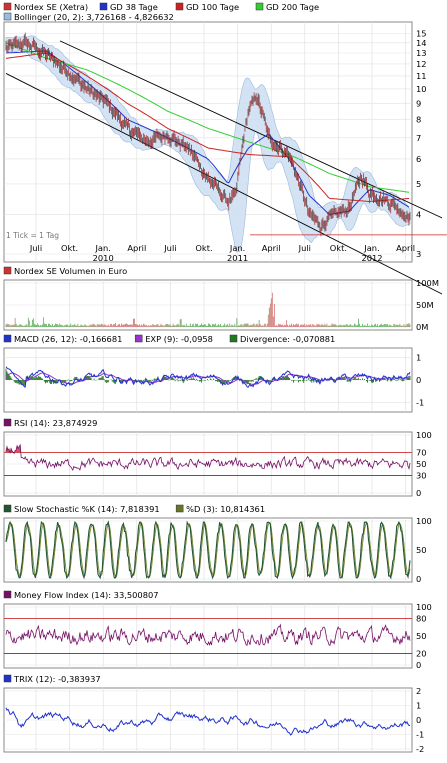 The image size is (447, 763). I want to click on y-tick-label: 20, so click(421, 653).